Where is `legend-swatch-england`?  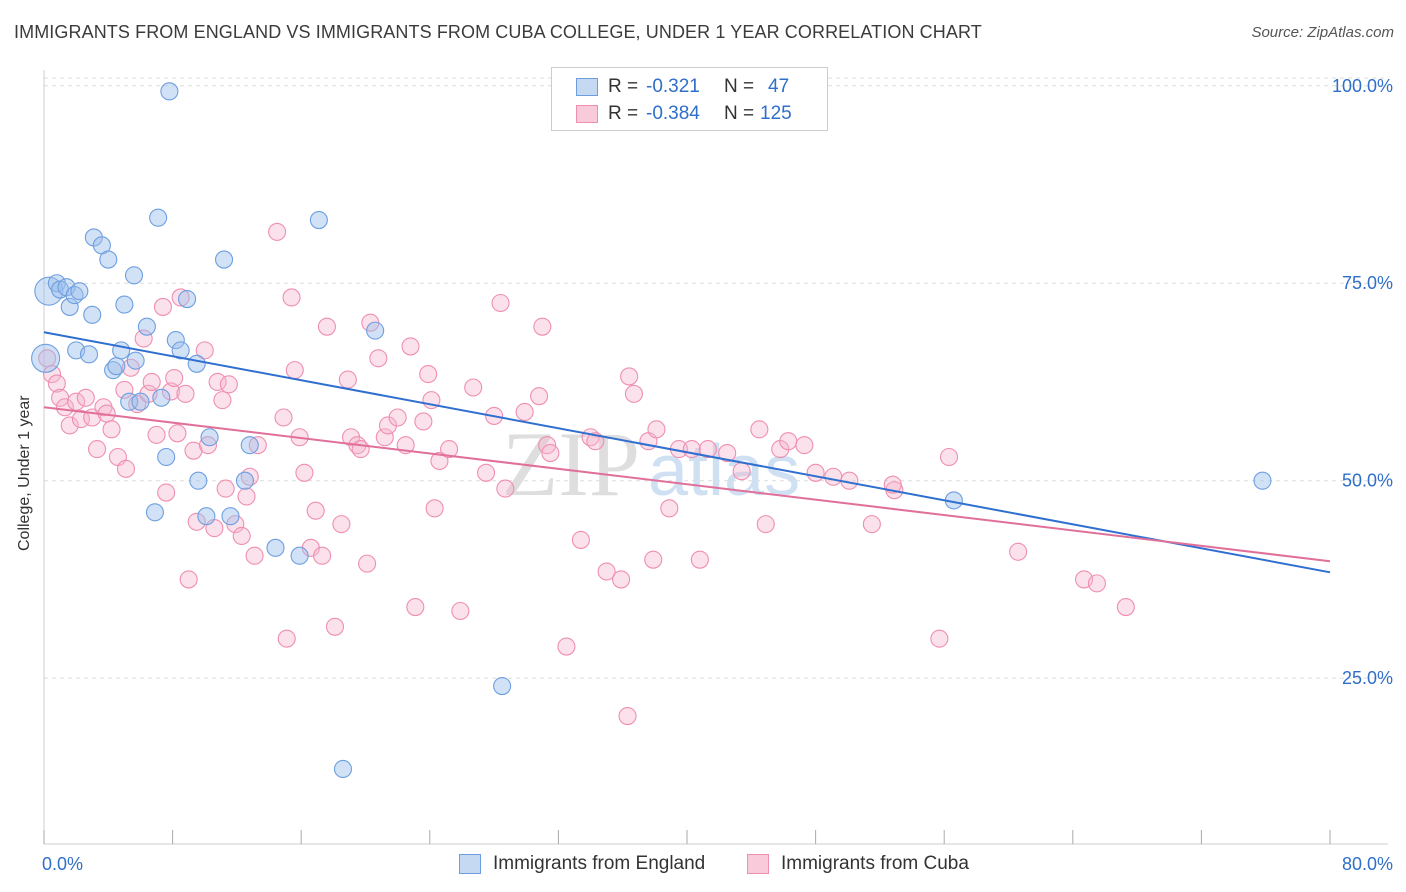
legend-swatch-england is located at coordinates (587, 87).